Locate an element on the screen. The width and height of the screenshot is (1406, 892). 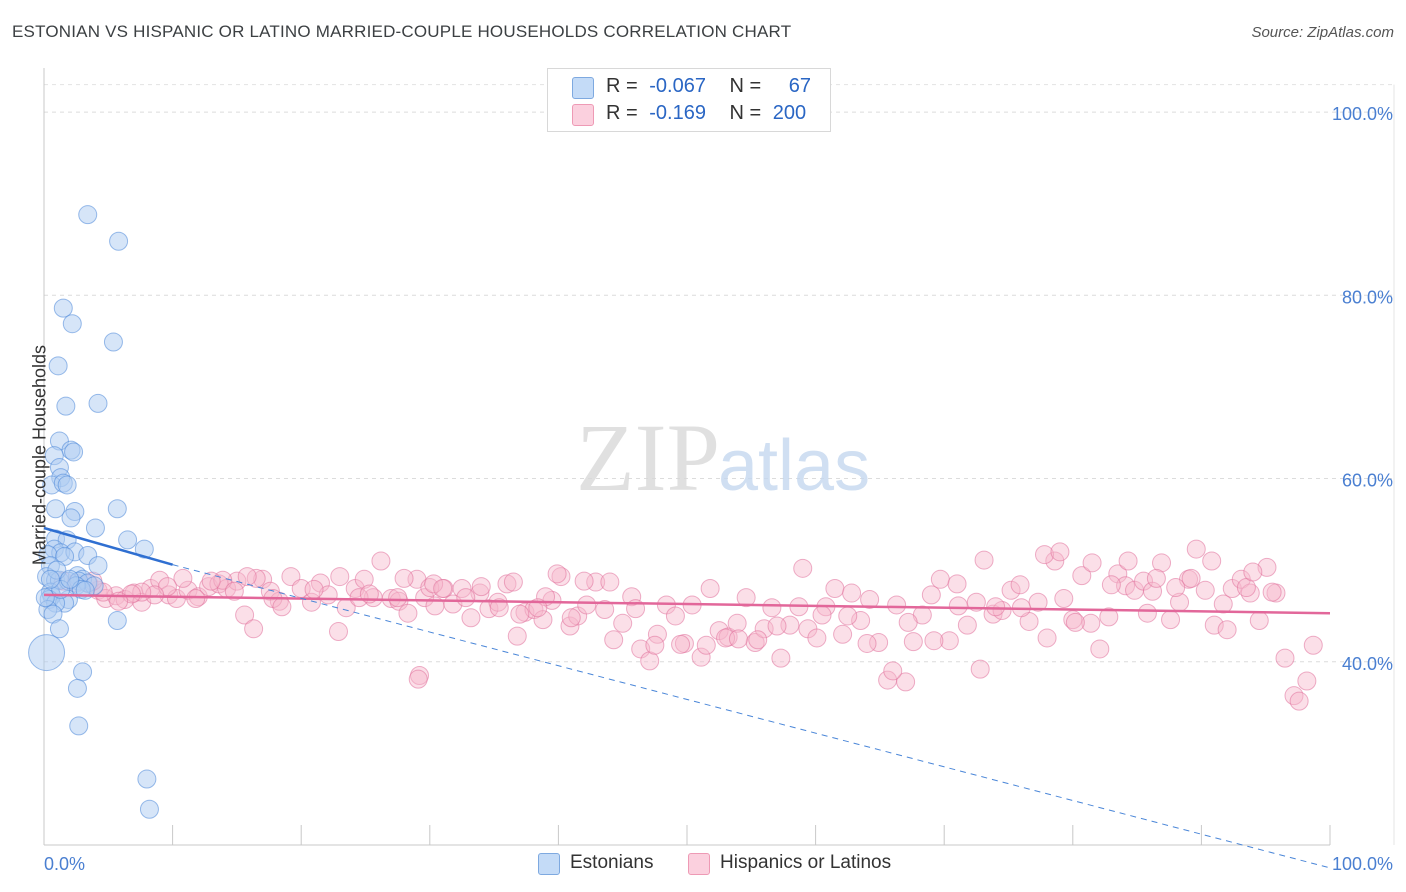
legend-swatch-hispanics is located at coordinates (583, 115).